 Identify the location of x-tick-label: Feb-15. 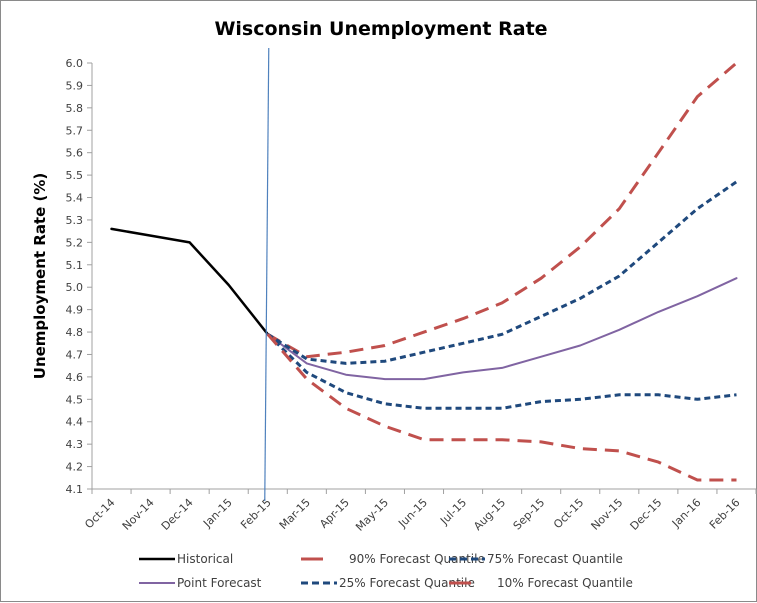
(256, 514).